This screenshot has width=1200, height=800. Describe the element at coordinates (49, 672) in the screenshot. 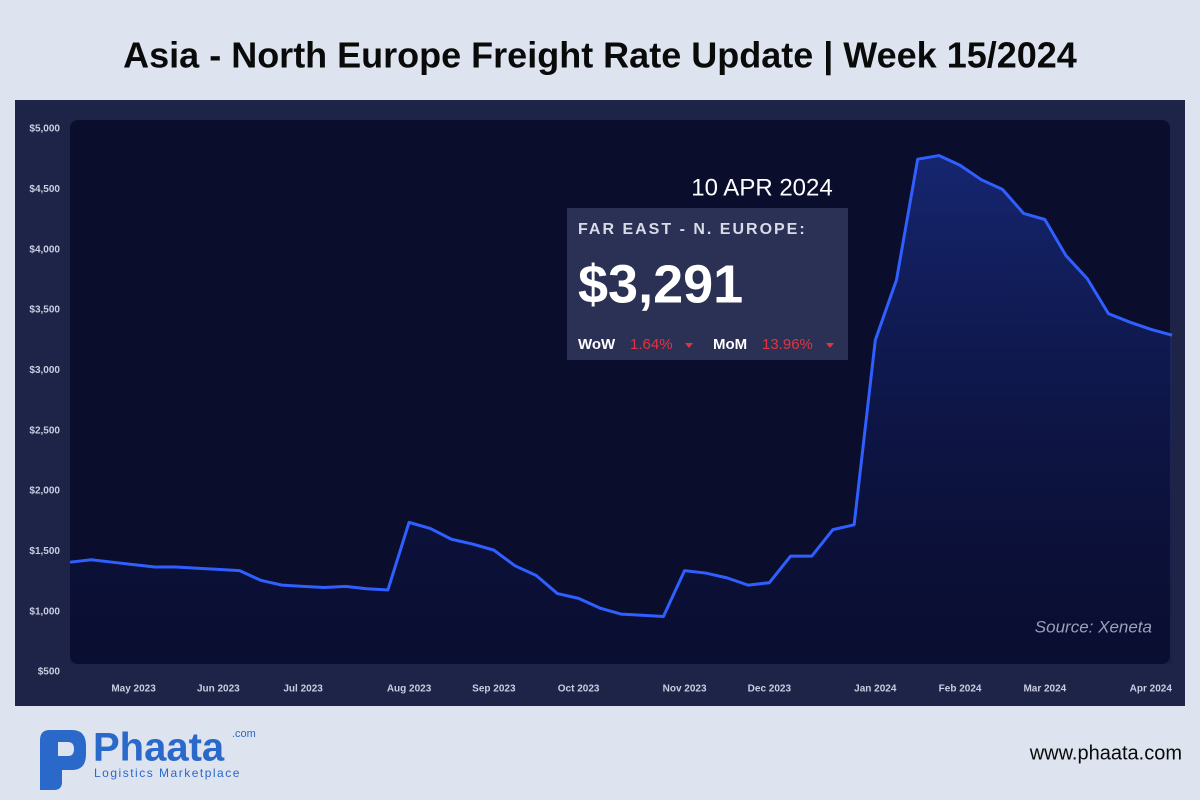

I see `y-tick-label: $500` at that location.